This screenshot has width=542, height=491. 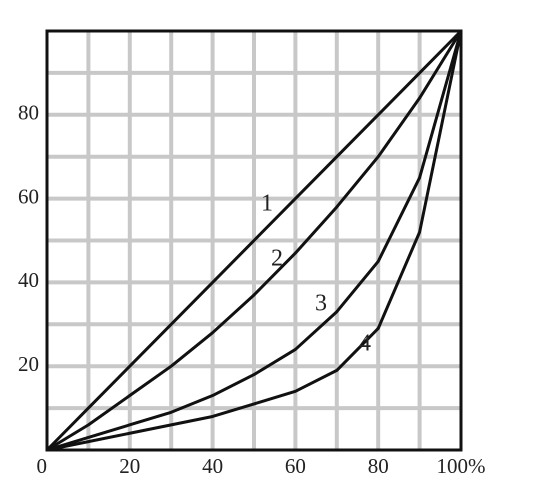 What do you see at coordinates (295, 466) in the screenshot?
I see `x-tick-label: 60` at bounding box center [295, 466].